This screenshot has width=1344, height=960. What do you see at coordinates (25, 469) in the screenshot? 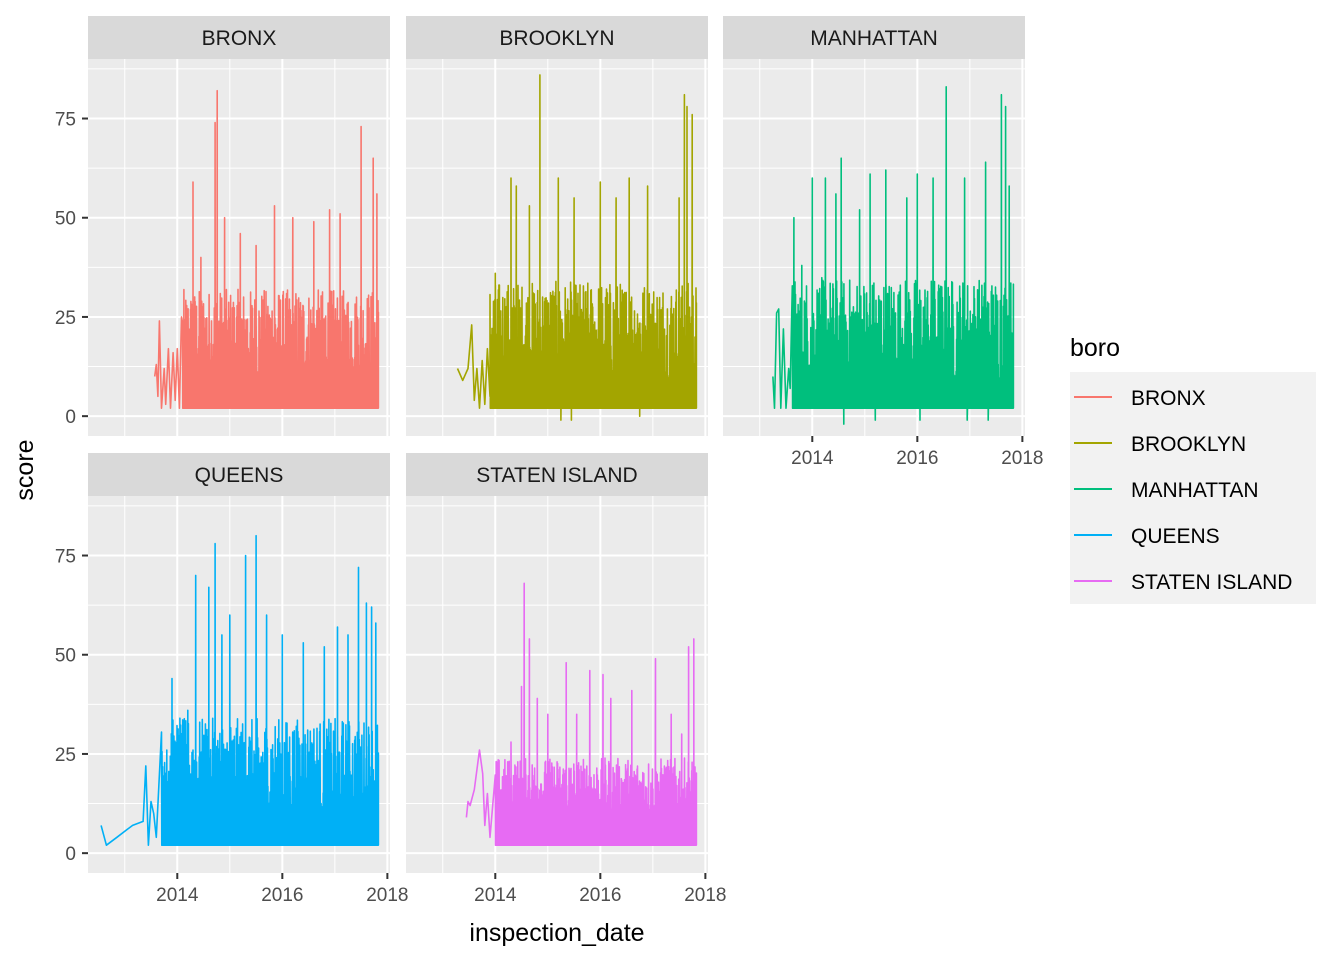
I see `y-axis-title: score` at bounding box center [25, 469].